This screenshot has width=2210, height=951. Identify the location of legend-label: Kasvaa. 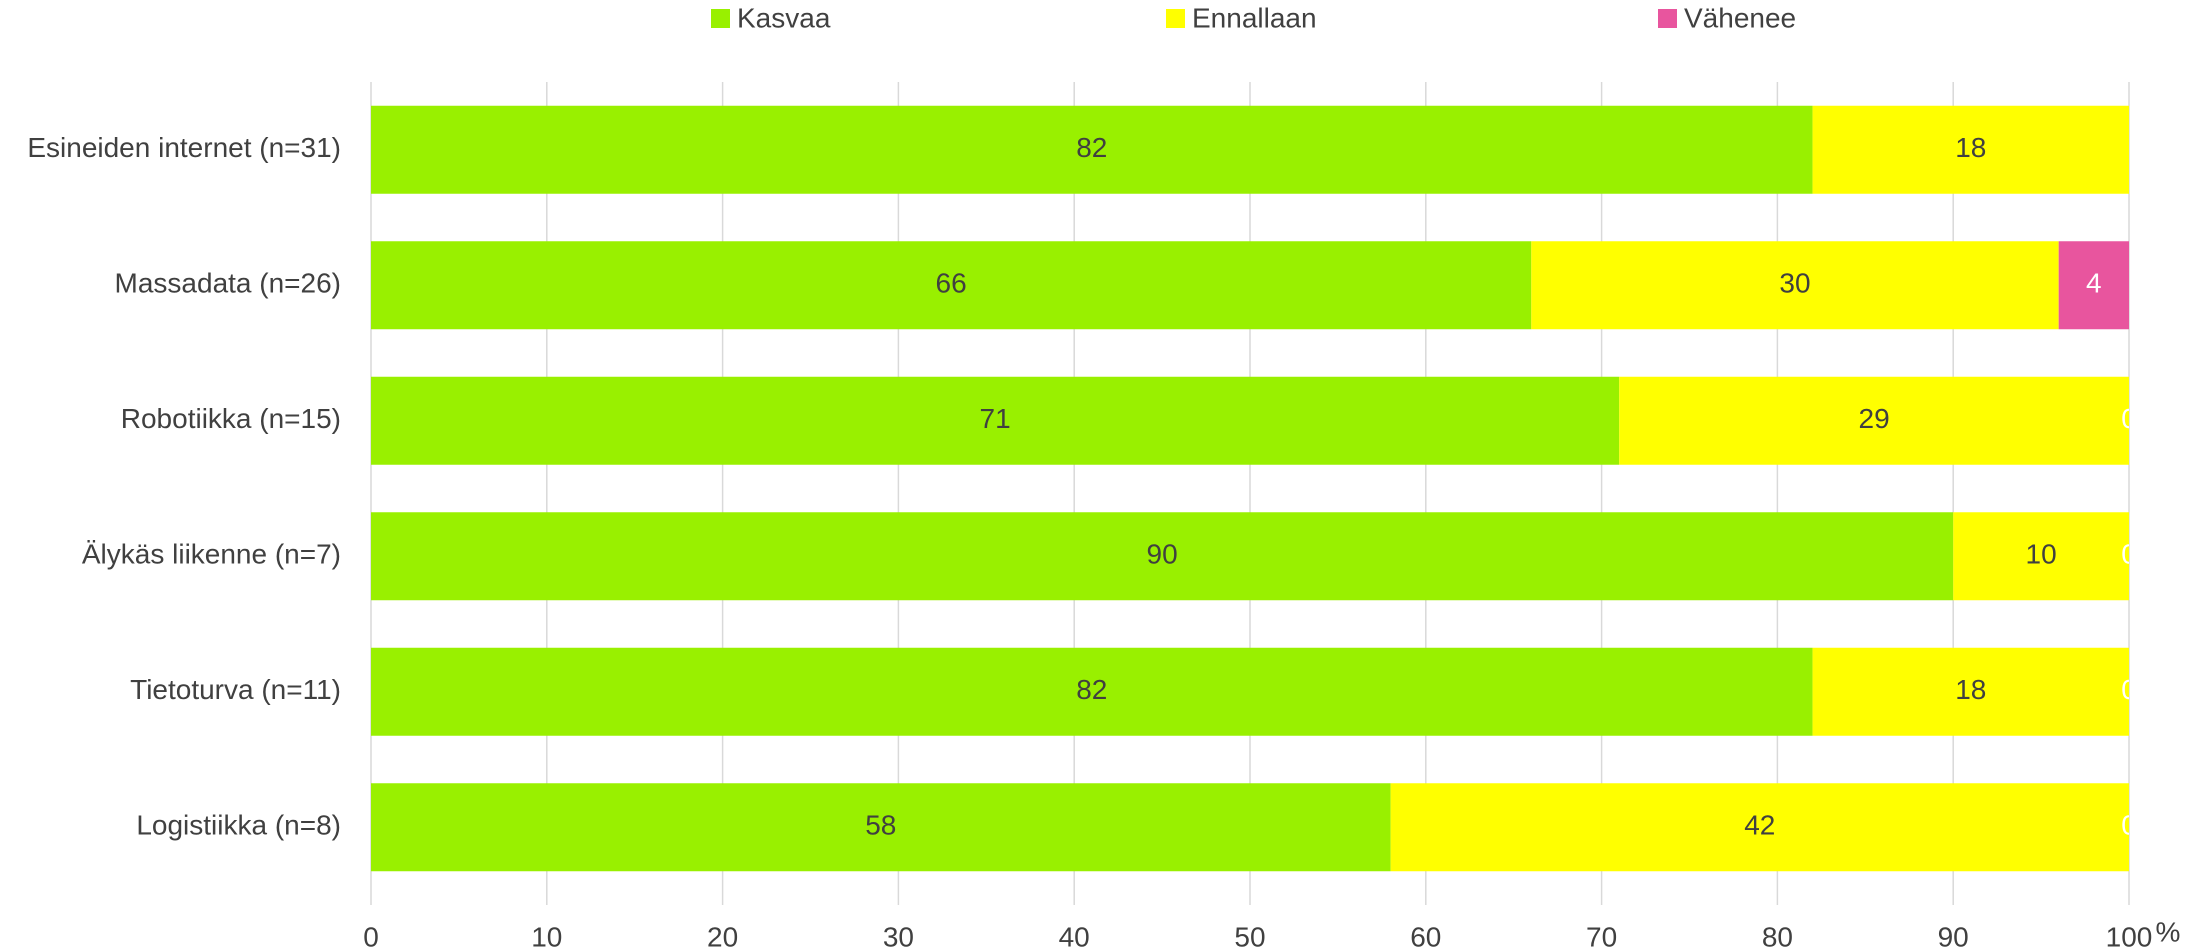
(784, 17).